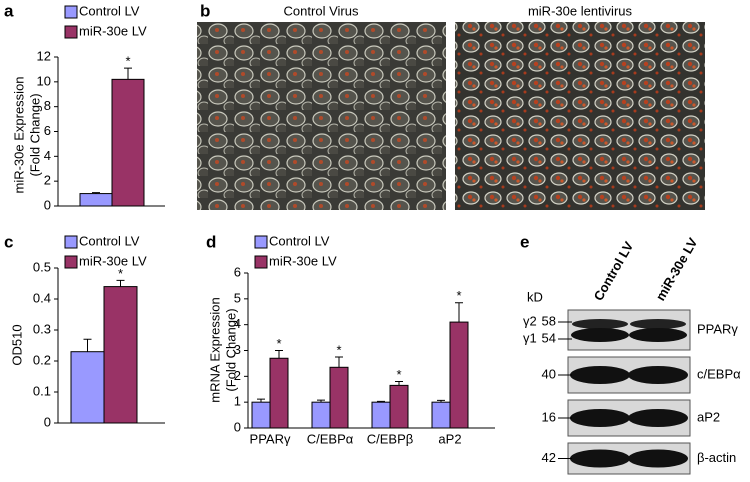 This screenshot has width=750, height=482. Describe the element at coordinates (237, 297) in the screenshot. I see `y-tick-label: 5` at that location.